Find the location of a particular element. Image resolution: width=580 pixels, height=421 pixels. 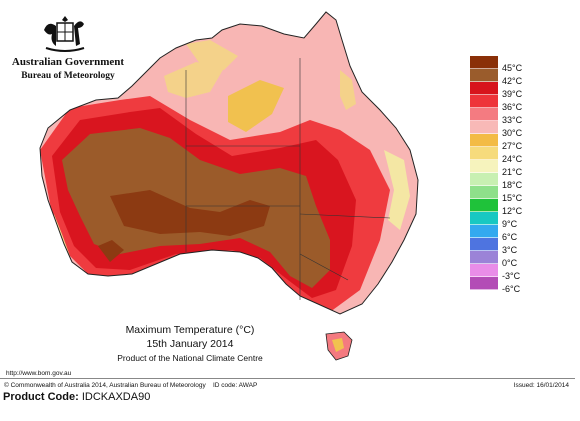

legend-label: -3°C is located at coordinates (511, 276).